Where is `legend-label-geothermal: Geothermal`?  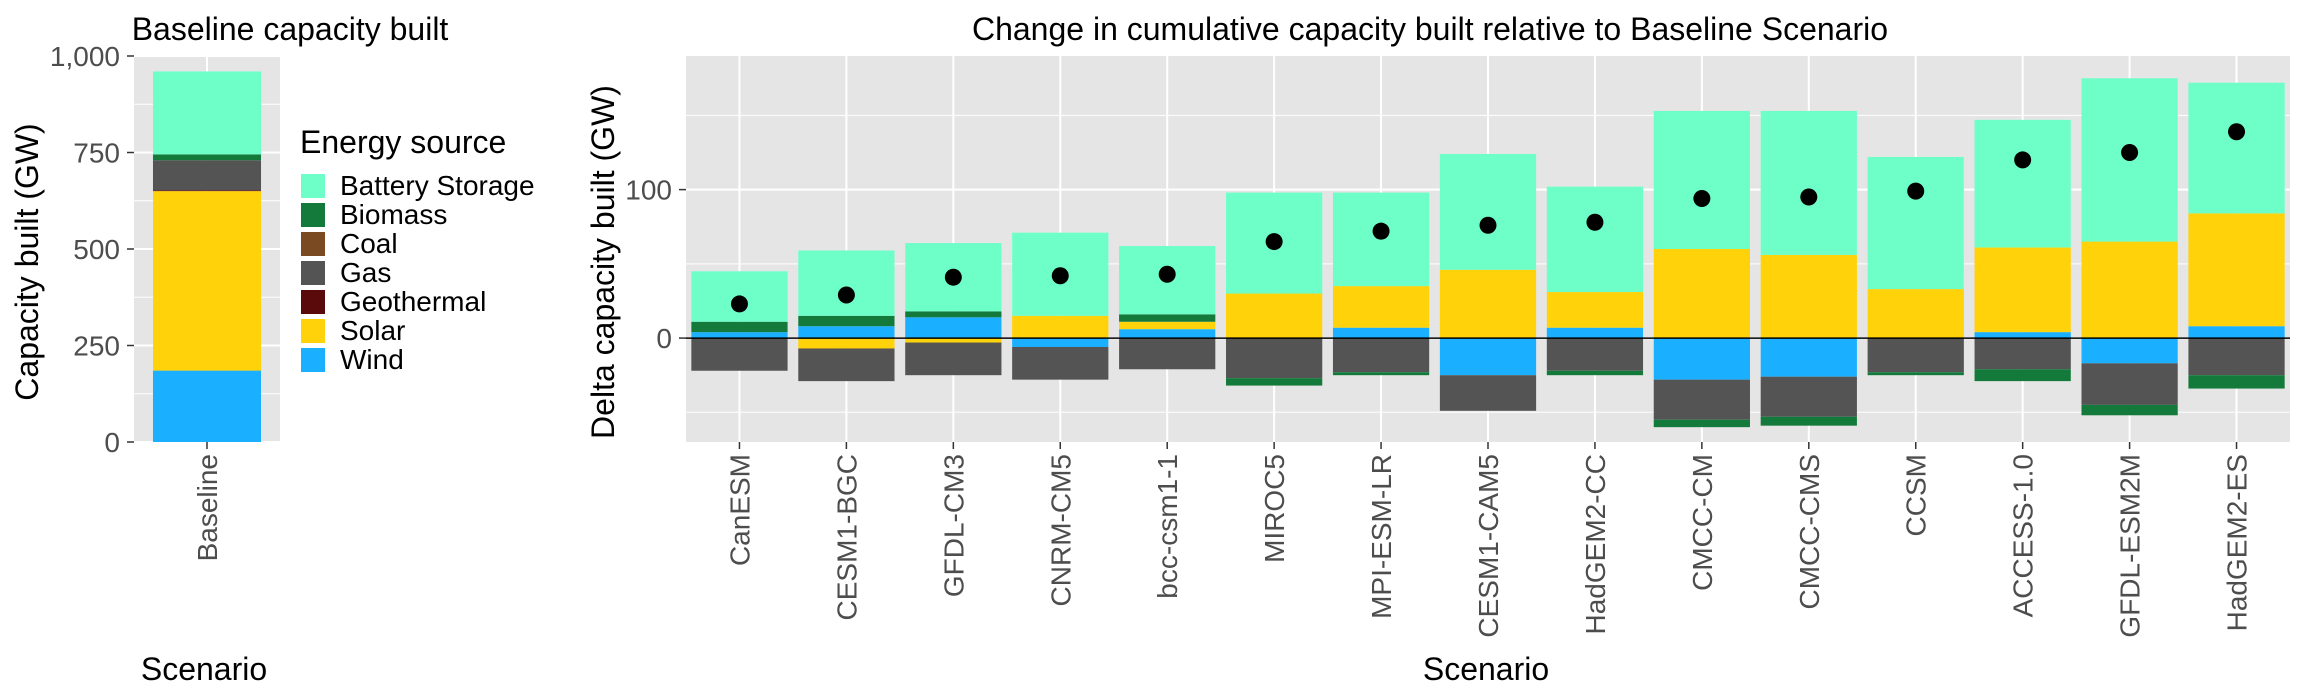
legend-label-geothermal: Geothermal is located at coordinates (413, 301).